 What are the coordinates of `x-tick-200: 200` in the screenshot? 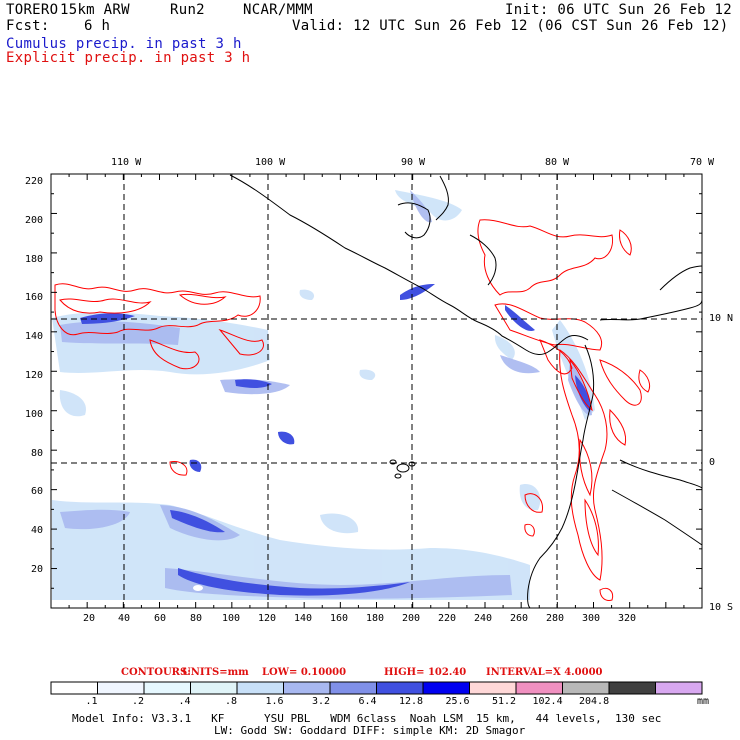 It's located at (411, 618).